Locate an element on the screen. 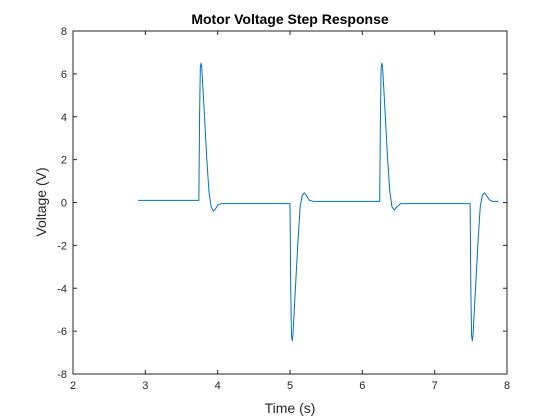 Image resolution: width=560 pixels, height=420 pixels. x-tick-label: 7 is located at coordinates (435, 386).